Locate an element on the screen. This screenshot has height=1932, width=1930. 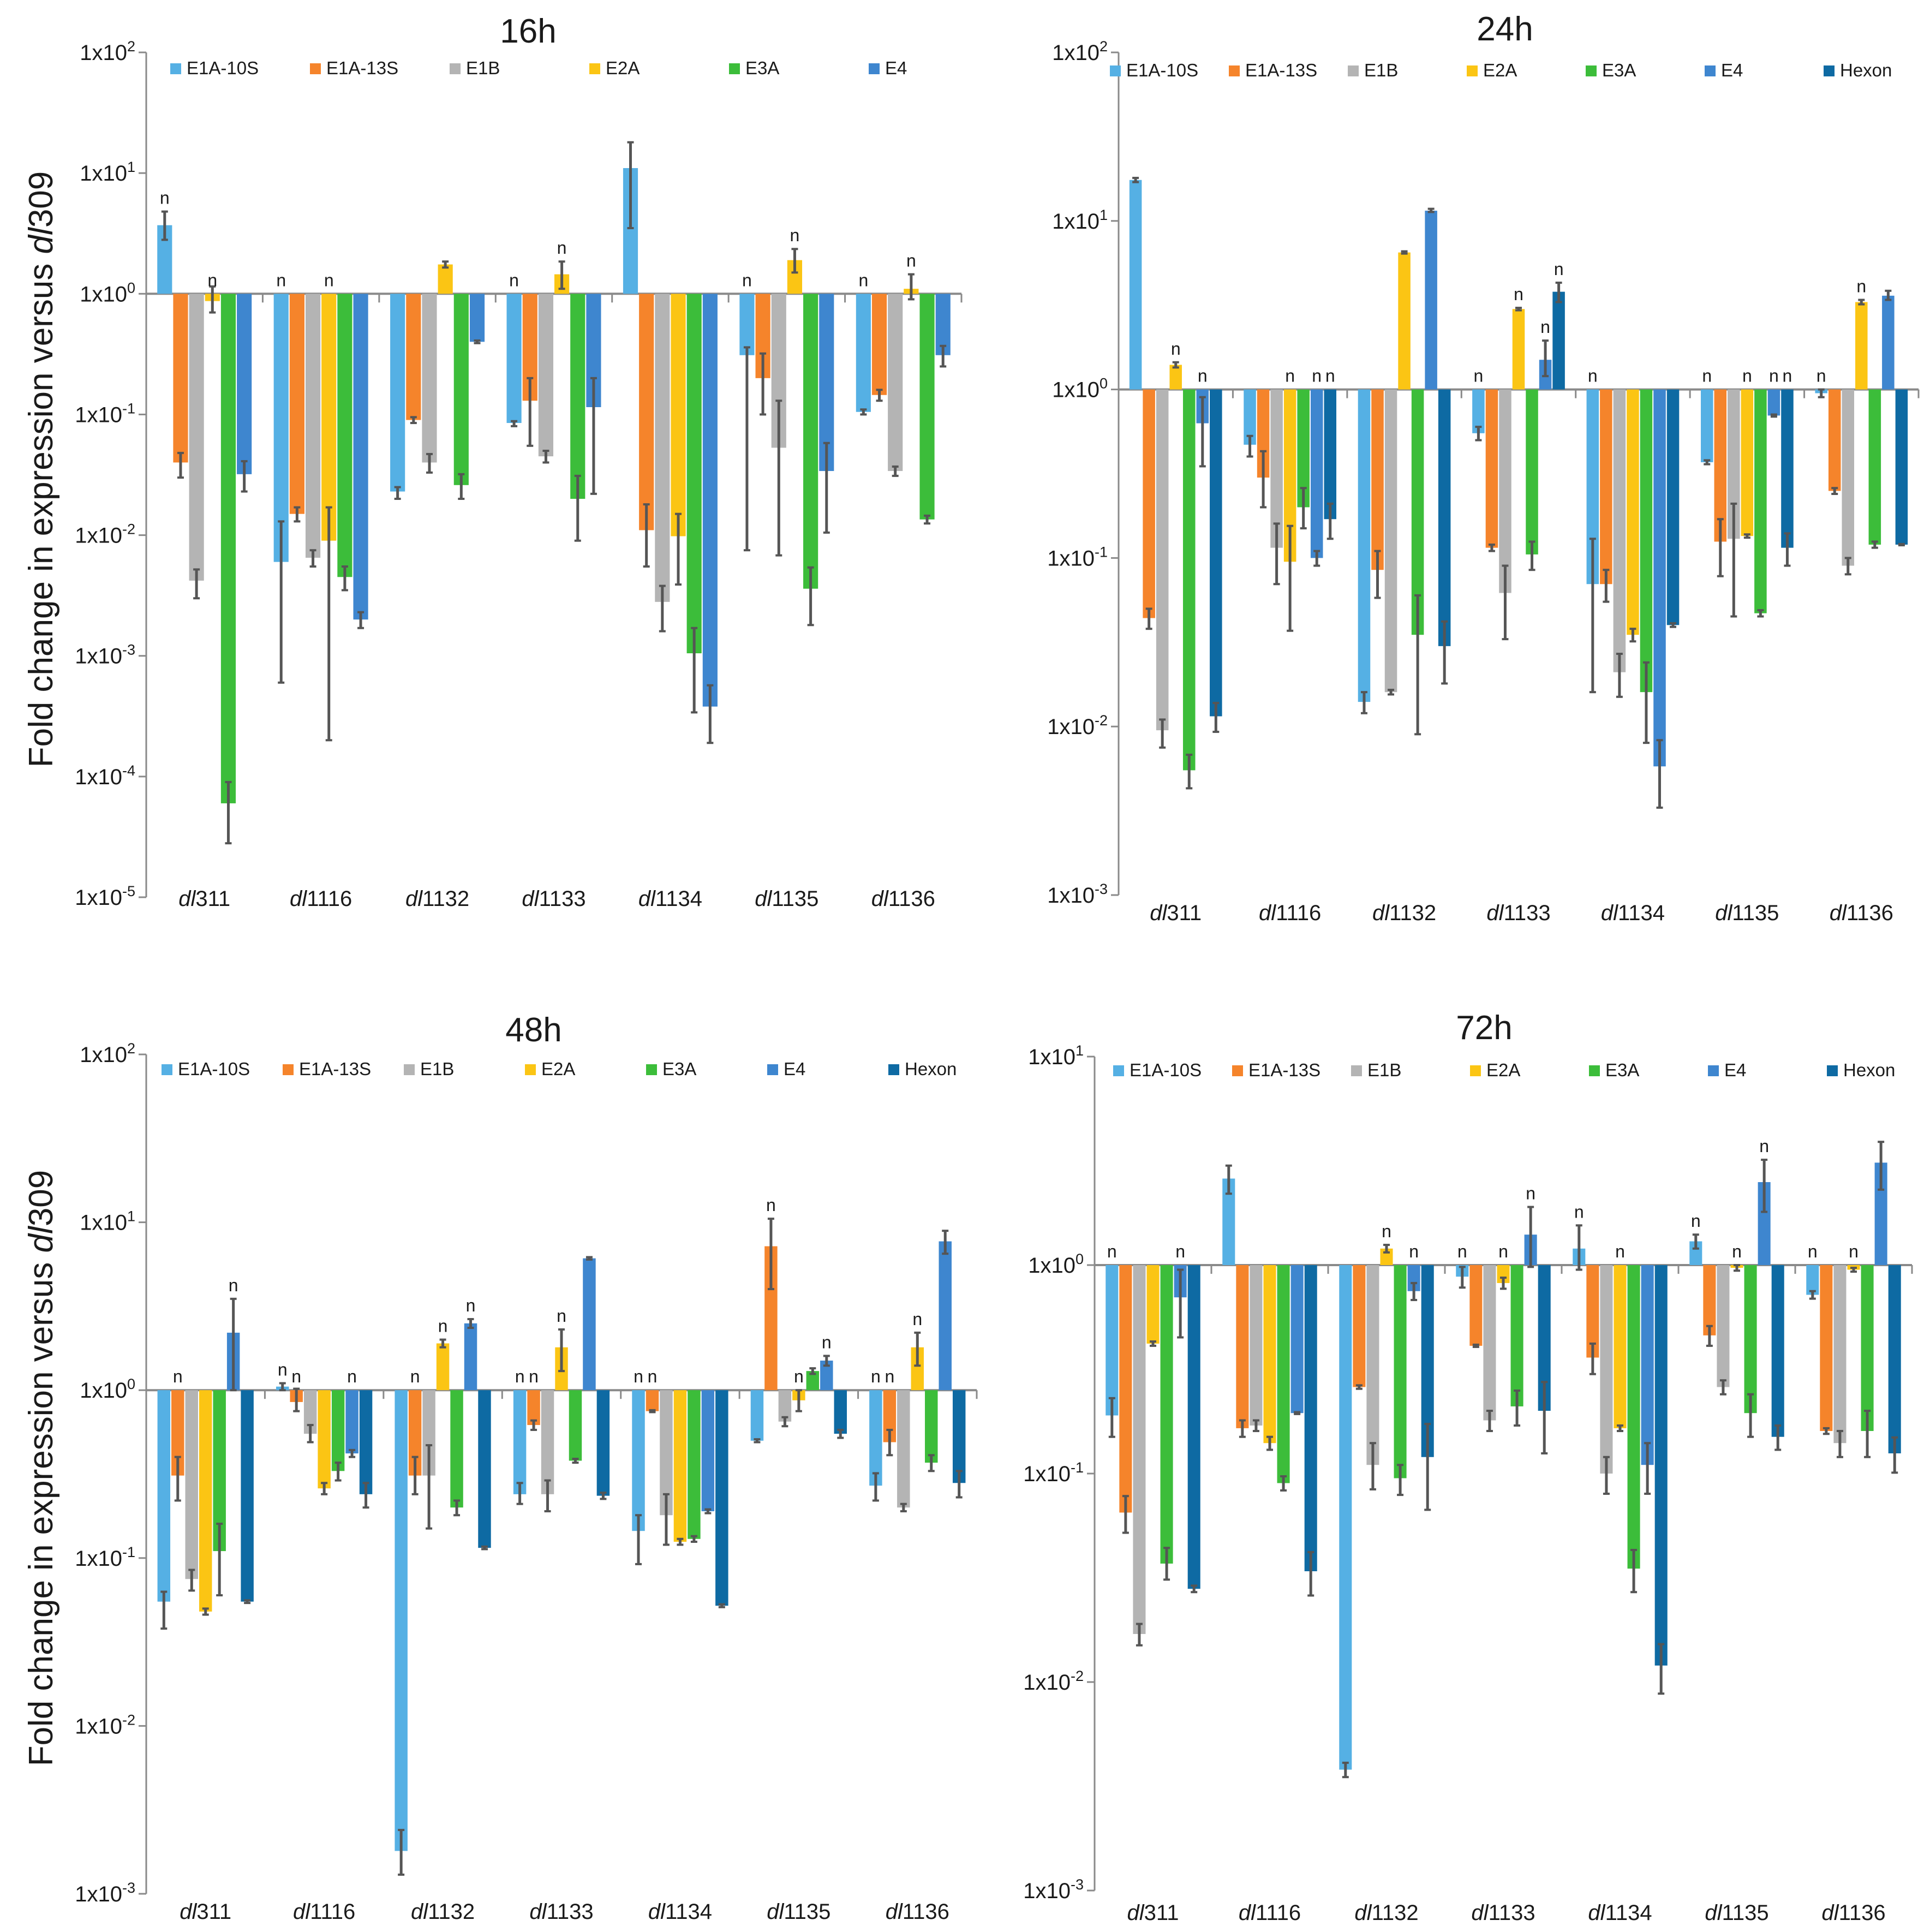
bar-E3A-dl1116 is located at coordinates (1283, 1374).